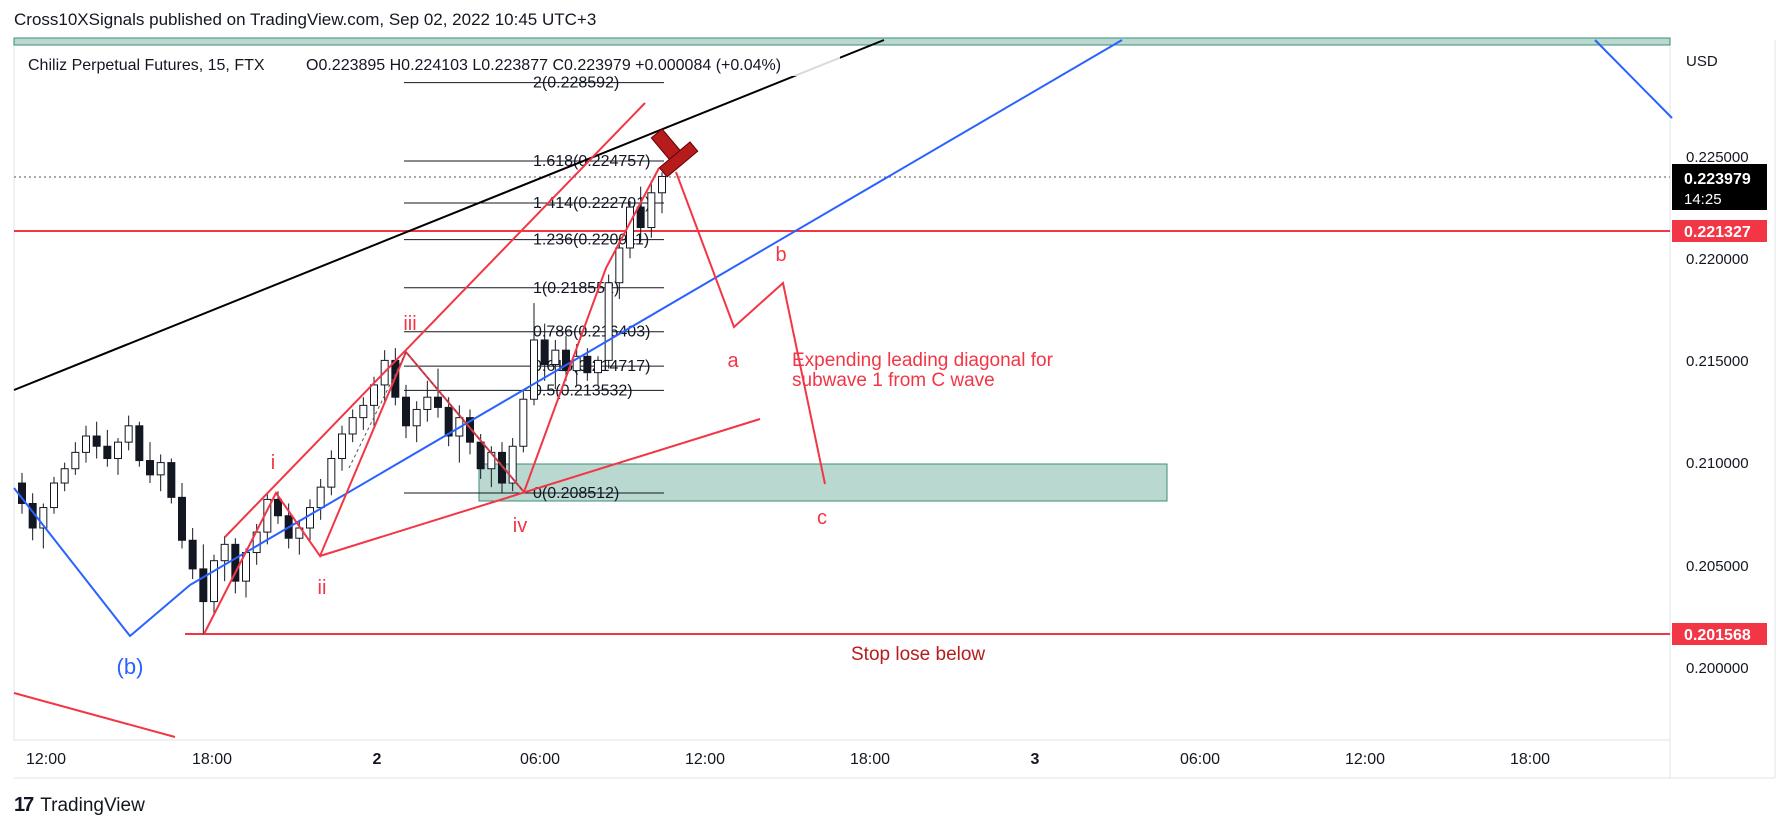  What do you see at coordinates (409, 324) in the screenshot?
I see `wave-label-iii: iii` at bounding box center [409, 324].